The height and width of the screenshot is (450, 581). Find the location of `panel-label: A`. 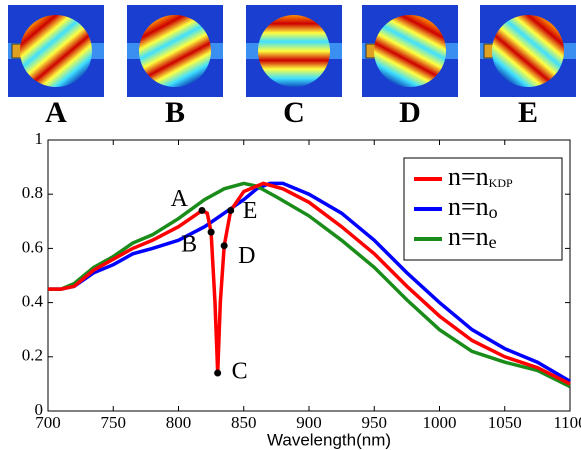

panel-label: A is located at coordinates (56, 112).